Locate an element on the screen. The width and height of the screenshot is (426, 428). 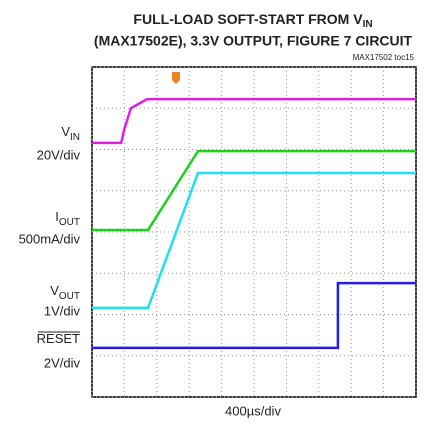
x-axis-label: 400µs/div is located at coordinates (253, 410).